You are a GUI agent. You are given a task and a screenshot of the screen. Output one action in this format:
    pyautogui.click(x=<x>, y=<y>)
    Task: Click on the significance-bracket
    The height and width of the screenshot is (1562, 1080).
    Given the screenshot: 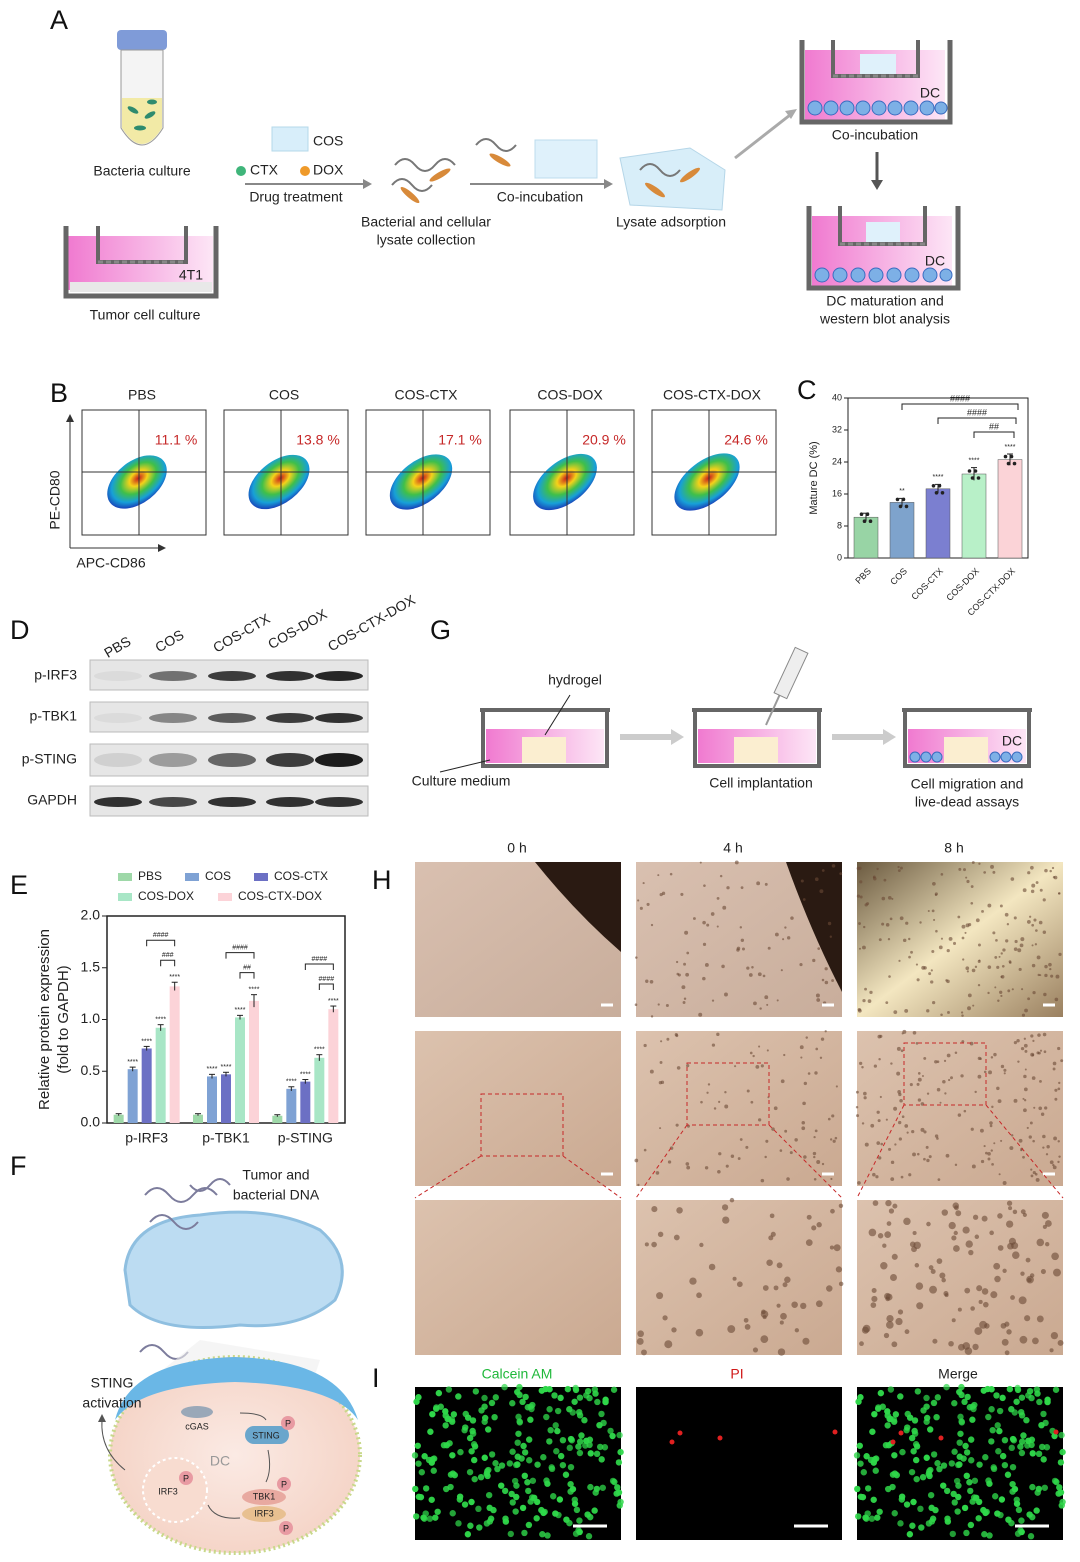 What is the action you would take?
    pyautogui.click(x=319, y=967)
    